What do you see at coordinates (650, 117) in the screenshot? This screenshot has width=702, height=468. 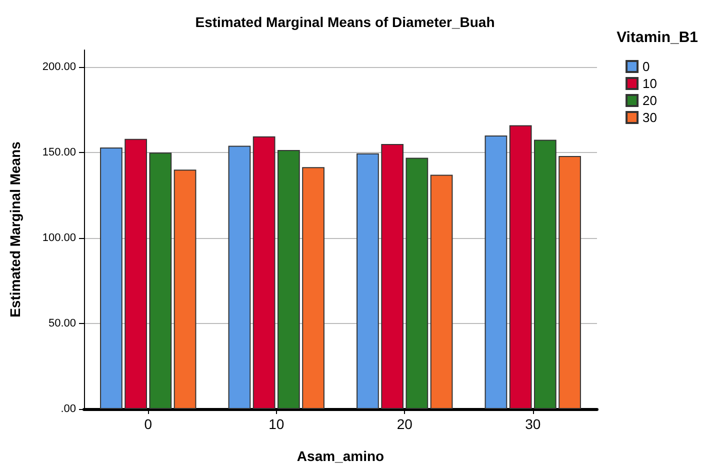 I see `legend-label: 30` at bounding box center [650, 117].